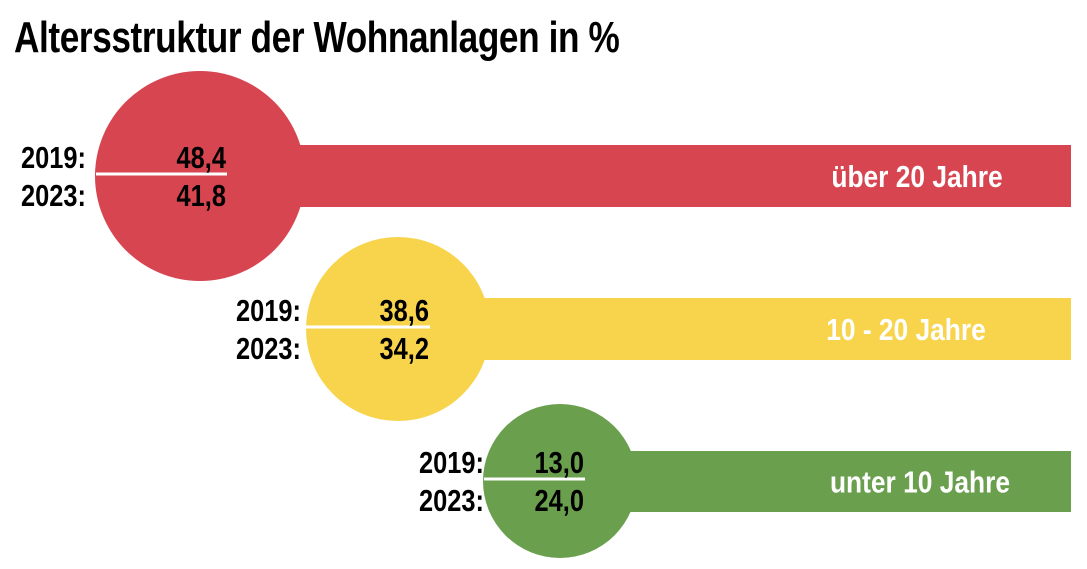  What do you see at coordinates (916, 177) in the screenshot?
I see `category-label: über 20 Jahre` at bounding box center [916, 177].